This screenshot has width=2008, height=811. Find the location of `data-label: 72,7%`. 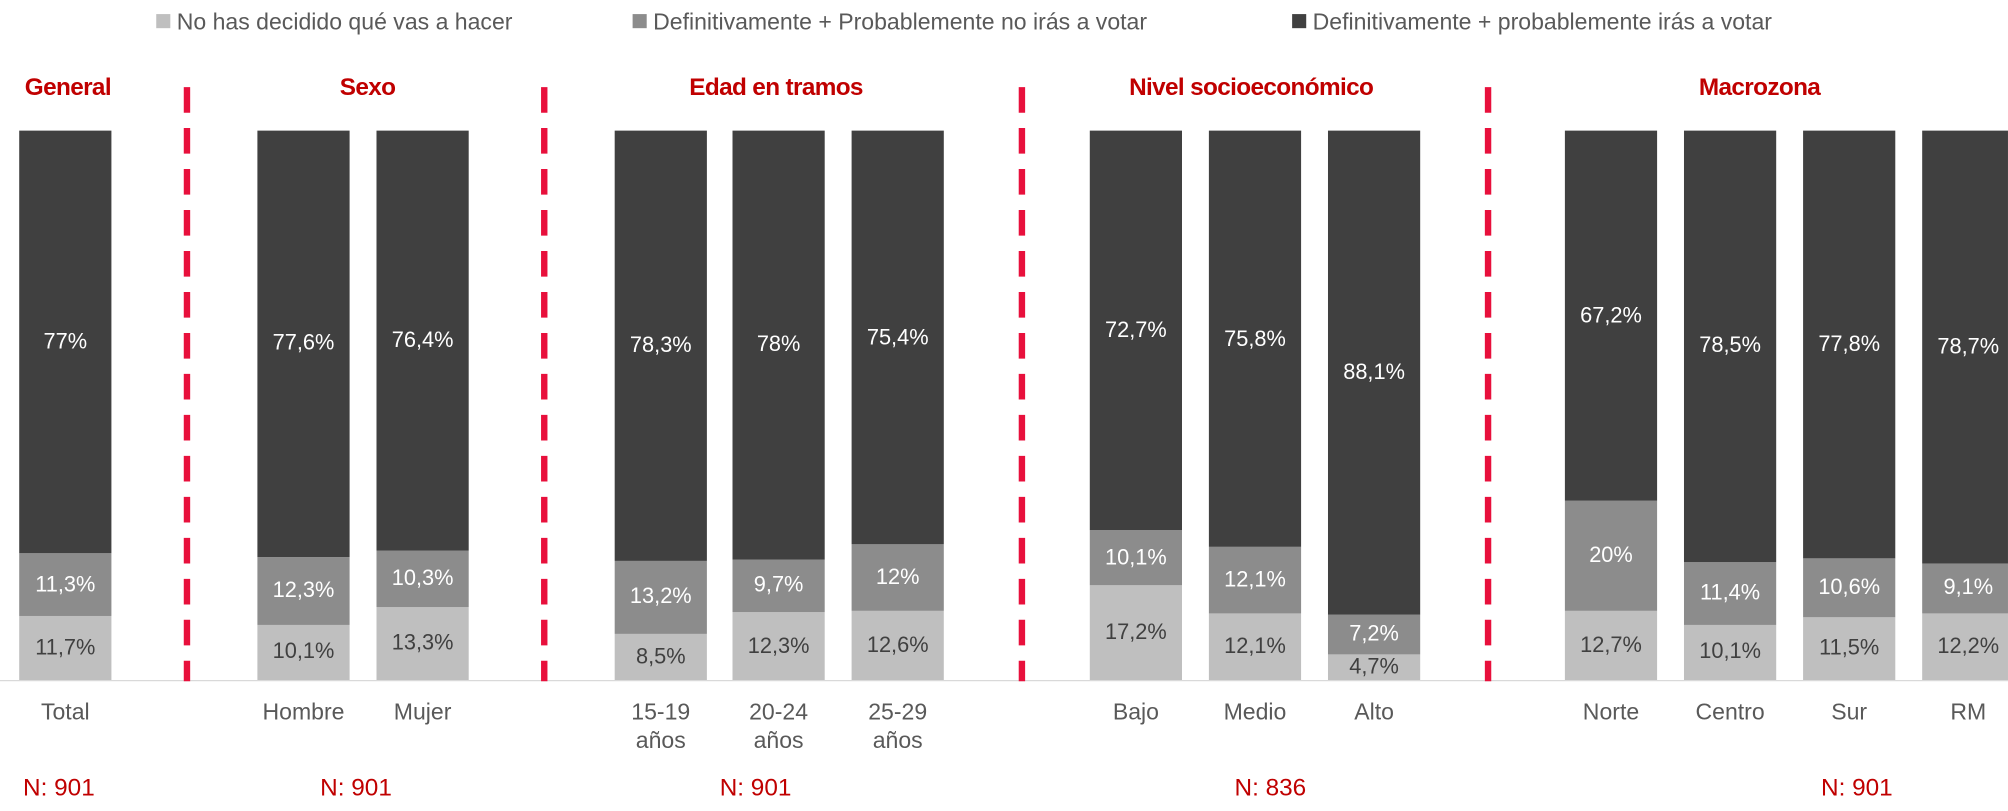

data-label: 72,7% is located at coordinates (1136, 329).